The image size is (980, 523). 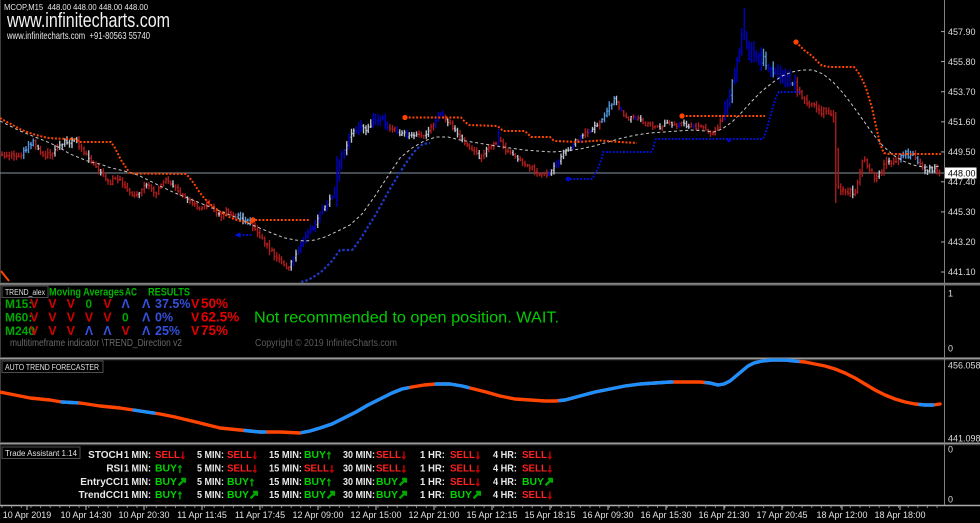 I want to click on svg-text: 11 Apr 11:45, so click(x=202, y=515).